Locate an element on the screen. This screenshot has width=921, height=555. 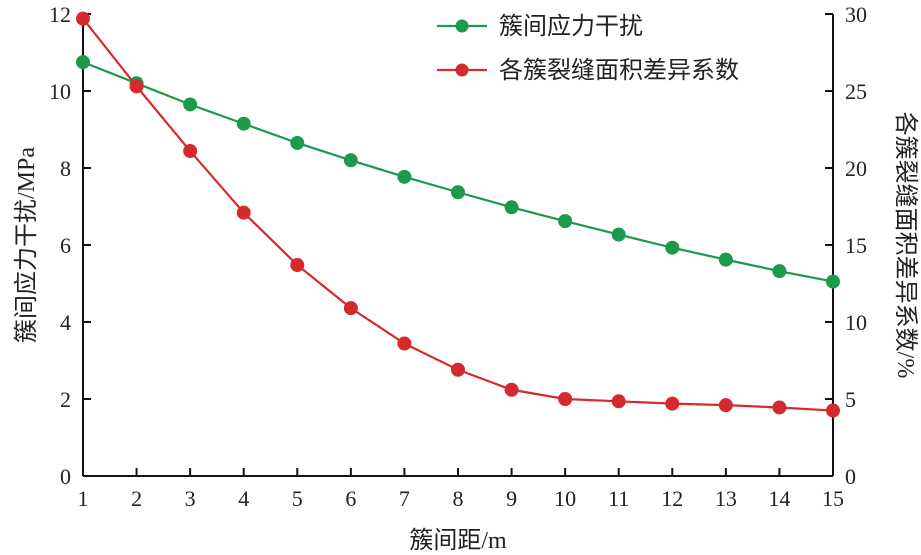
legend: 簇间应力干扰 各簇裂缝面积差异系数 is located at coordinates (588, 48).